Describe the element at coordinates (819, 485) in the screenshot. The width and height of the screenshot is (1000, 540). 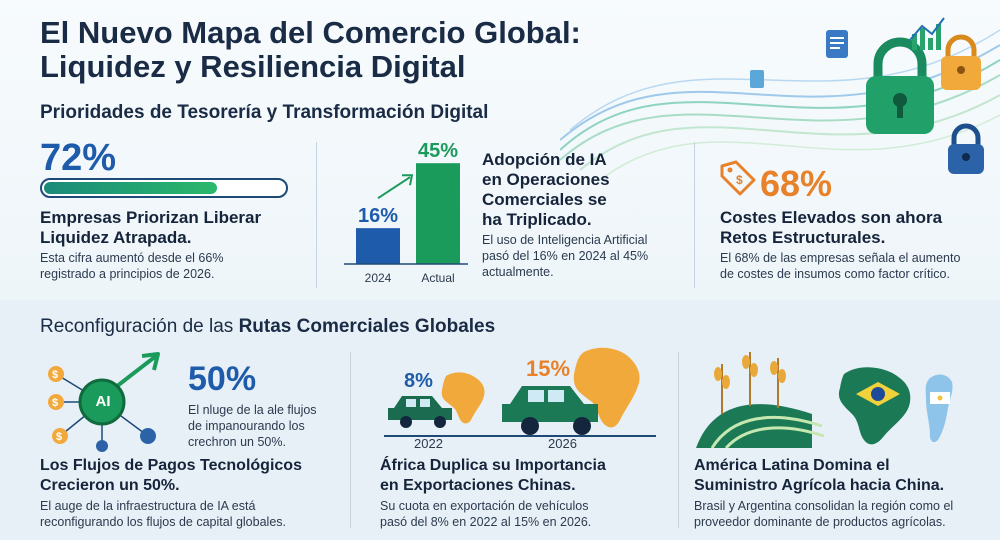
I see `latam-heading-line-2: Suministro Agrícola hacia China.` at that location.